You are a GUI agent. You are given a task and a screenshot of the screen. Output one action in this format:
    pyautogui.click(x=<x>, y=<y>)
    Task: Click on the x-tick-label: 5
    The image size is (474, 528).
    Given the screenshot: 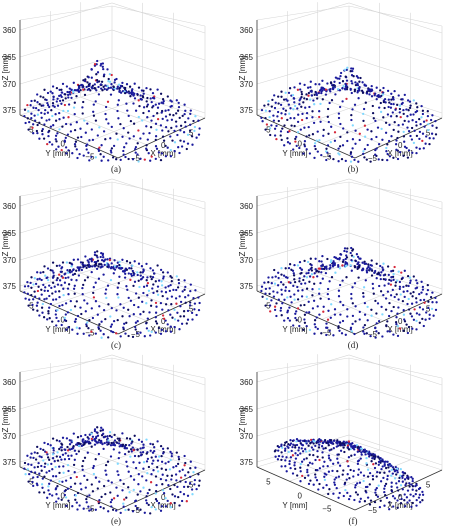 What is the action you would take?
    pyautogui.click(x=428, y=132)
    